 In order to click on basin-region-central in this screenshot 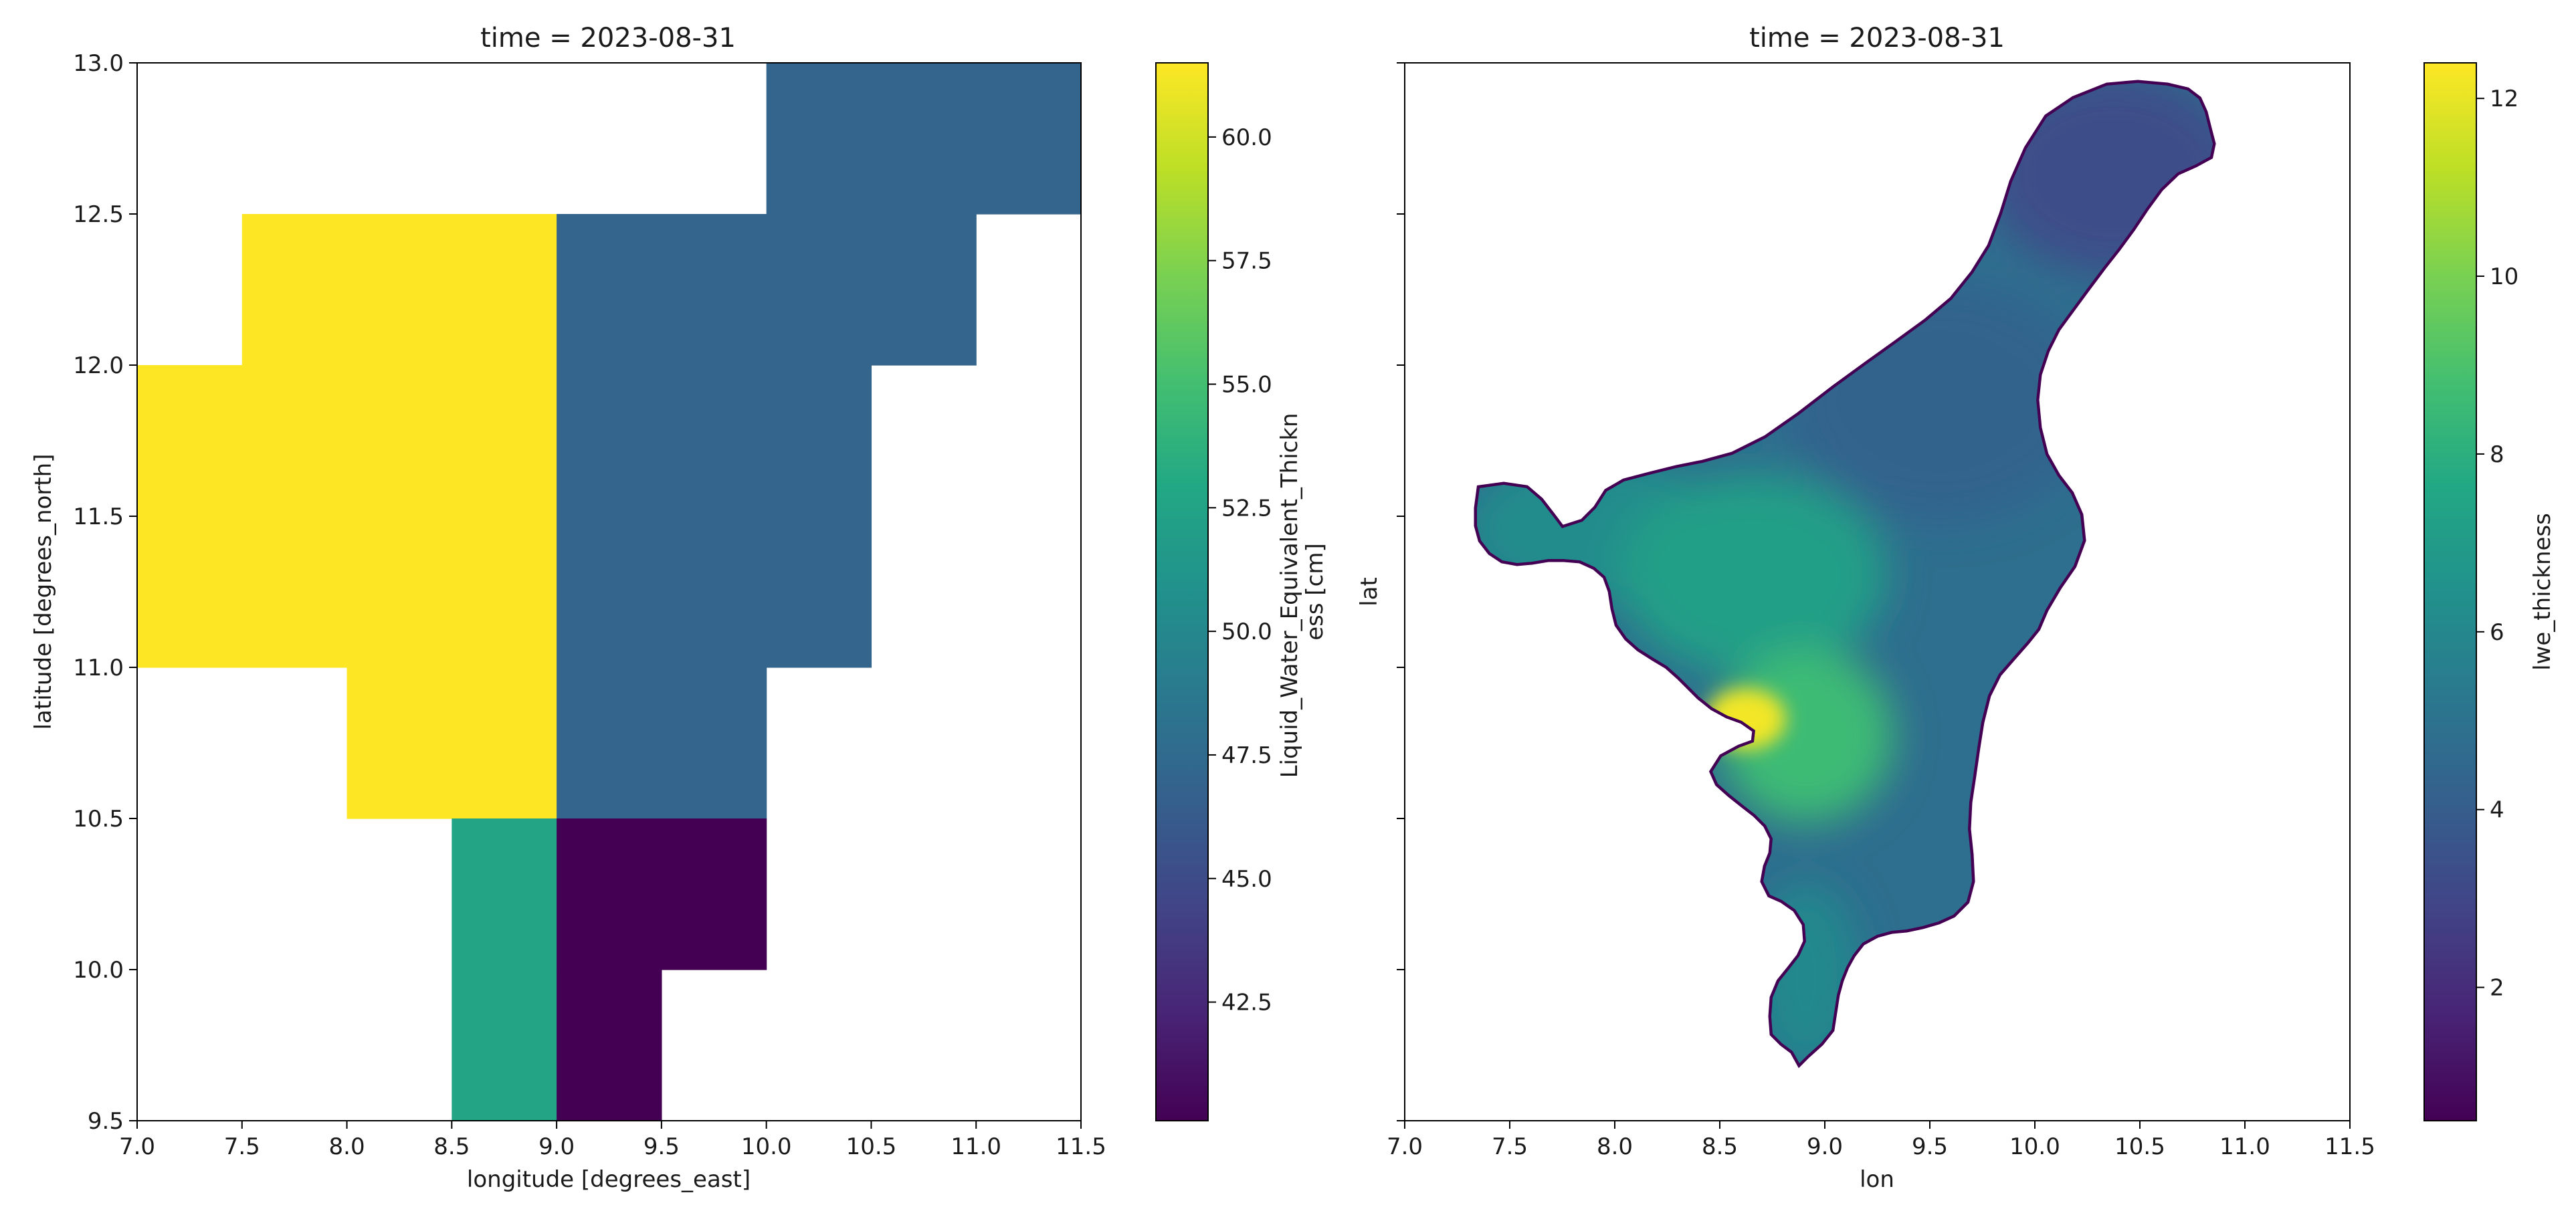, I will do `click(1752, 575)`.